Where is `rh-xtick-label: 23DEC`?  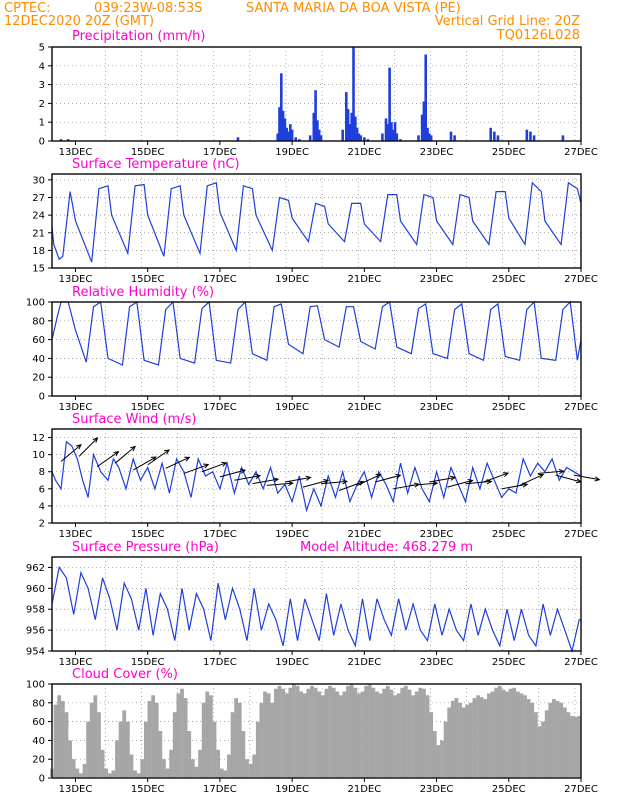
rh-xtick-label: 23DEC is located at coordinates (437, 407).